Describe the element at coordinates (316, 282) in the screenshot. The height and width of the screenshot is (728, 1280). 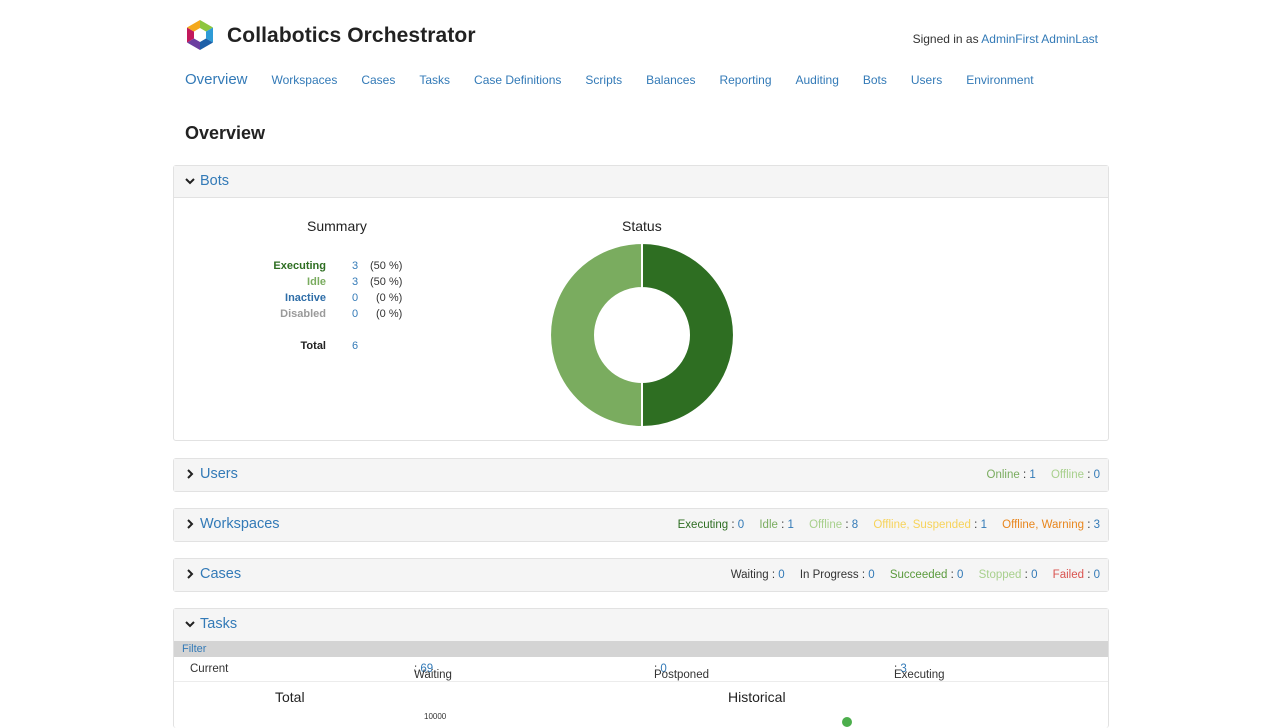
I see `summary-label: Idle` at that location.